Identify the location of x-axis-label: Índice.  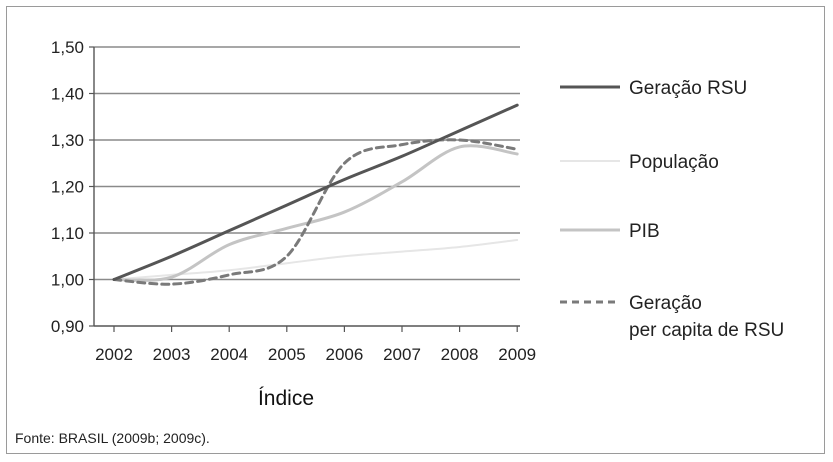
(286, 398).